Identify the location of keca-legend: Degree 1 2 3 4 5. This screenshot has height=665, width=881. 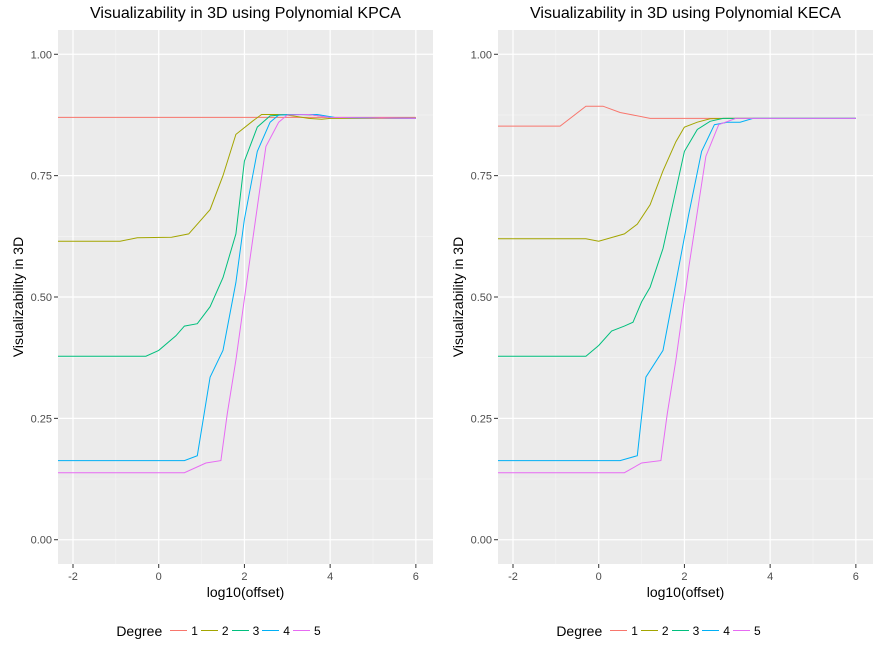
(660, 630).